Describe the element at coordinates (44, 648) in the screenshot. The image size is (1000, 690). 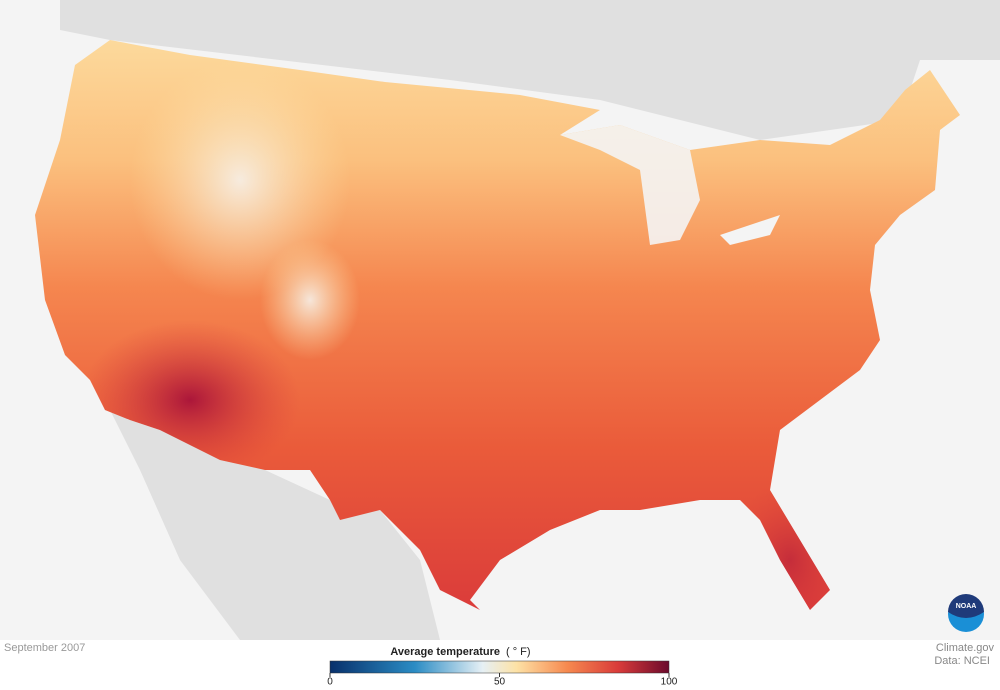
I see `date-caption: September 2007` at that location.